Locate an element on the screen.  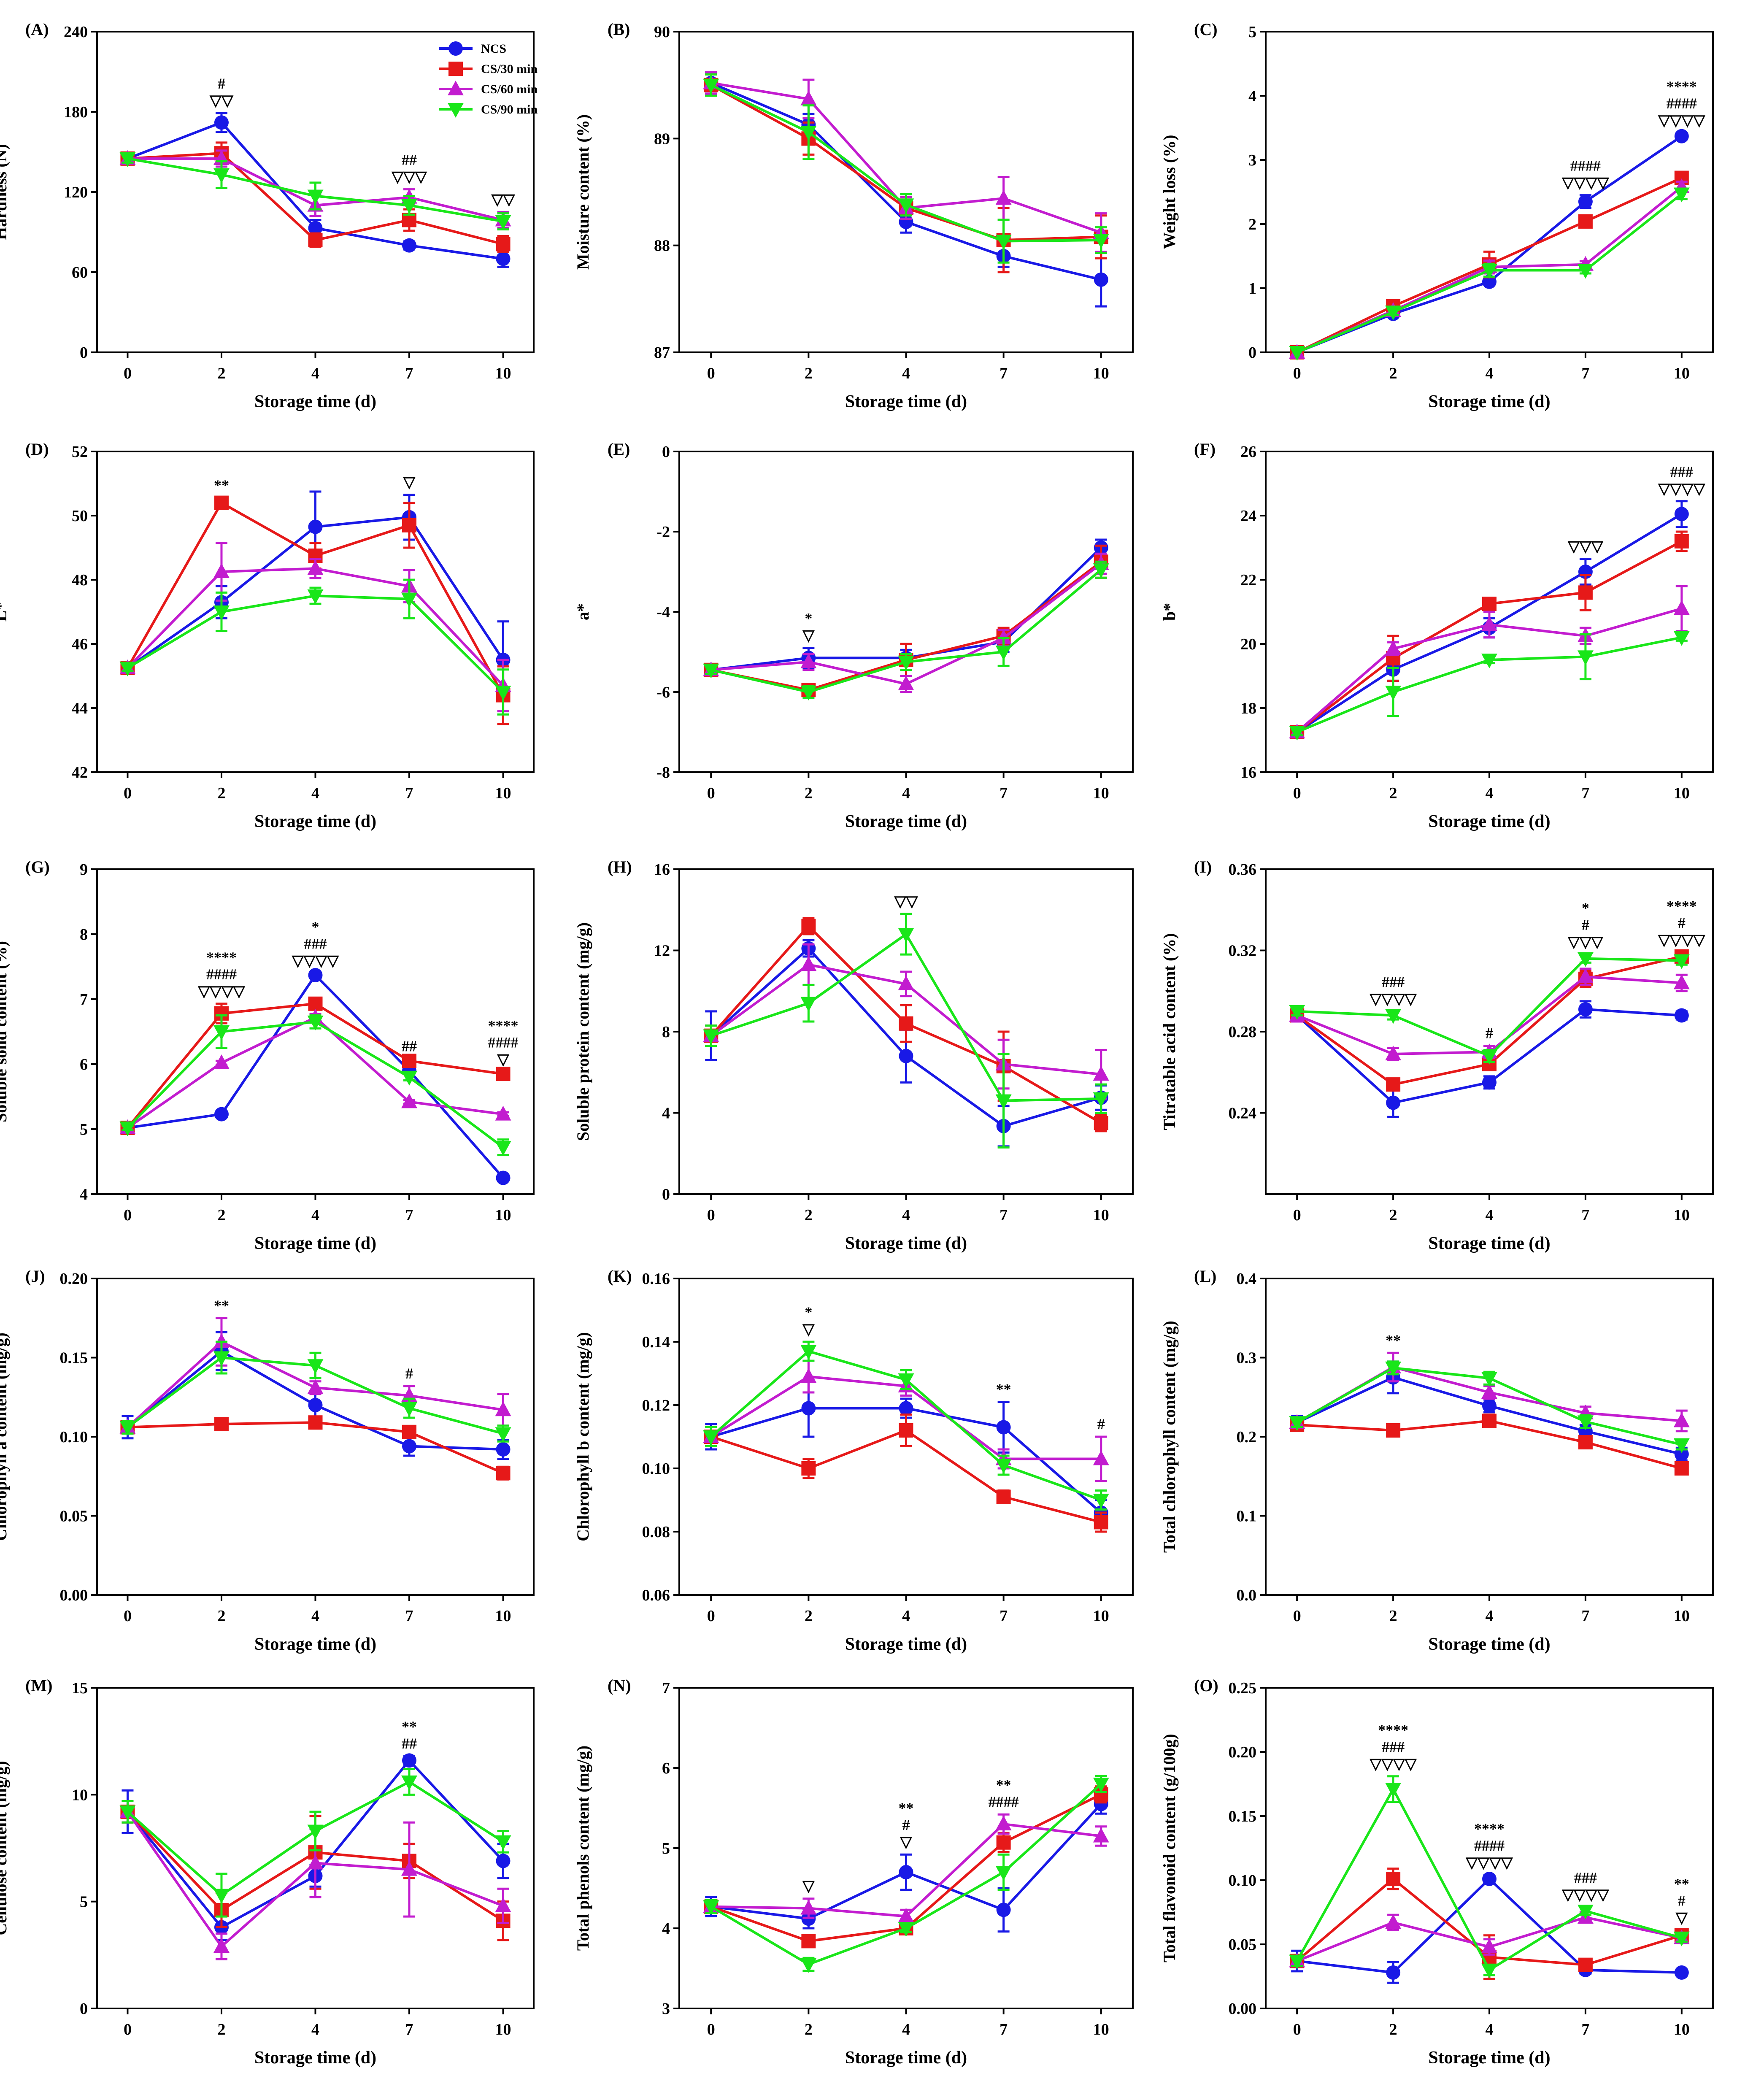
y-axis-title: Total flavonoid content (g/100g) is located at coordinates (1170, 1848).